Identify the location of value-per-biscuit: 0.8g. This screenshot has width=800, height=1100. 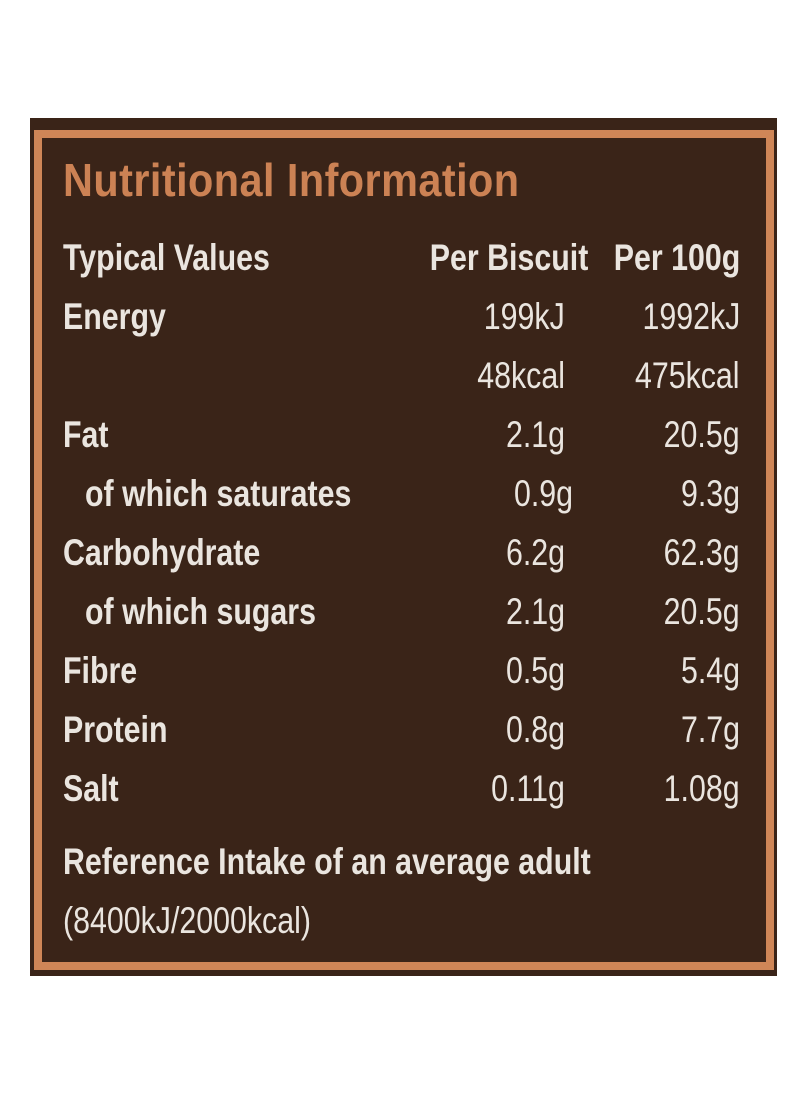
(535, 729).